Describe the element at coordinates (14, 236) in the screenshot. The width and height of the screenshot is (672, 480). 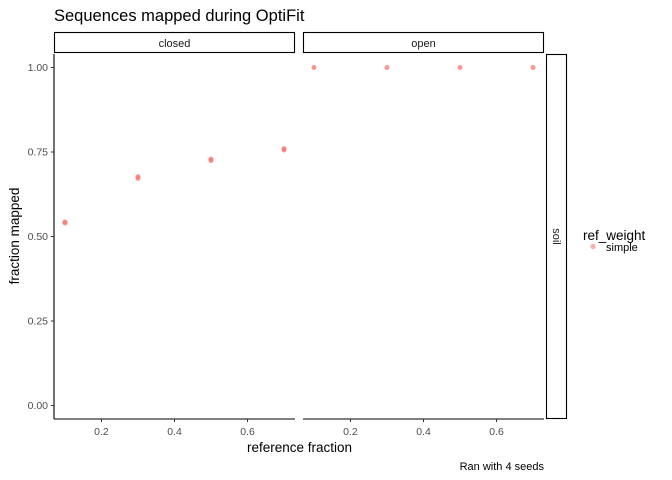
I see `y-axis-label: fraction mapped` at that location.